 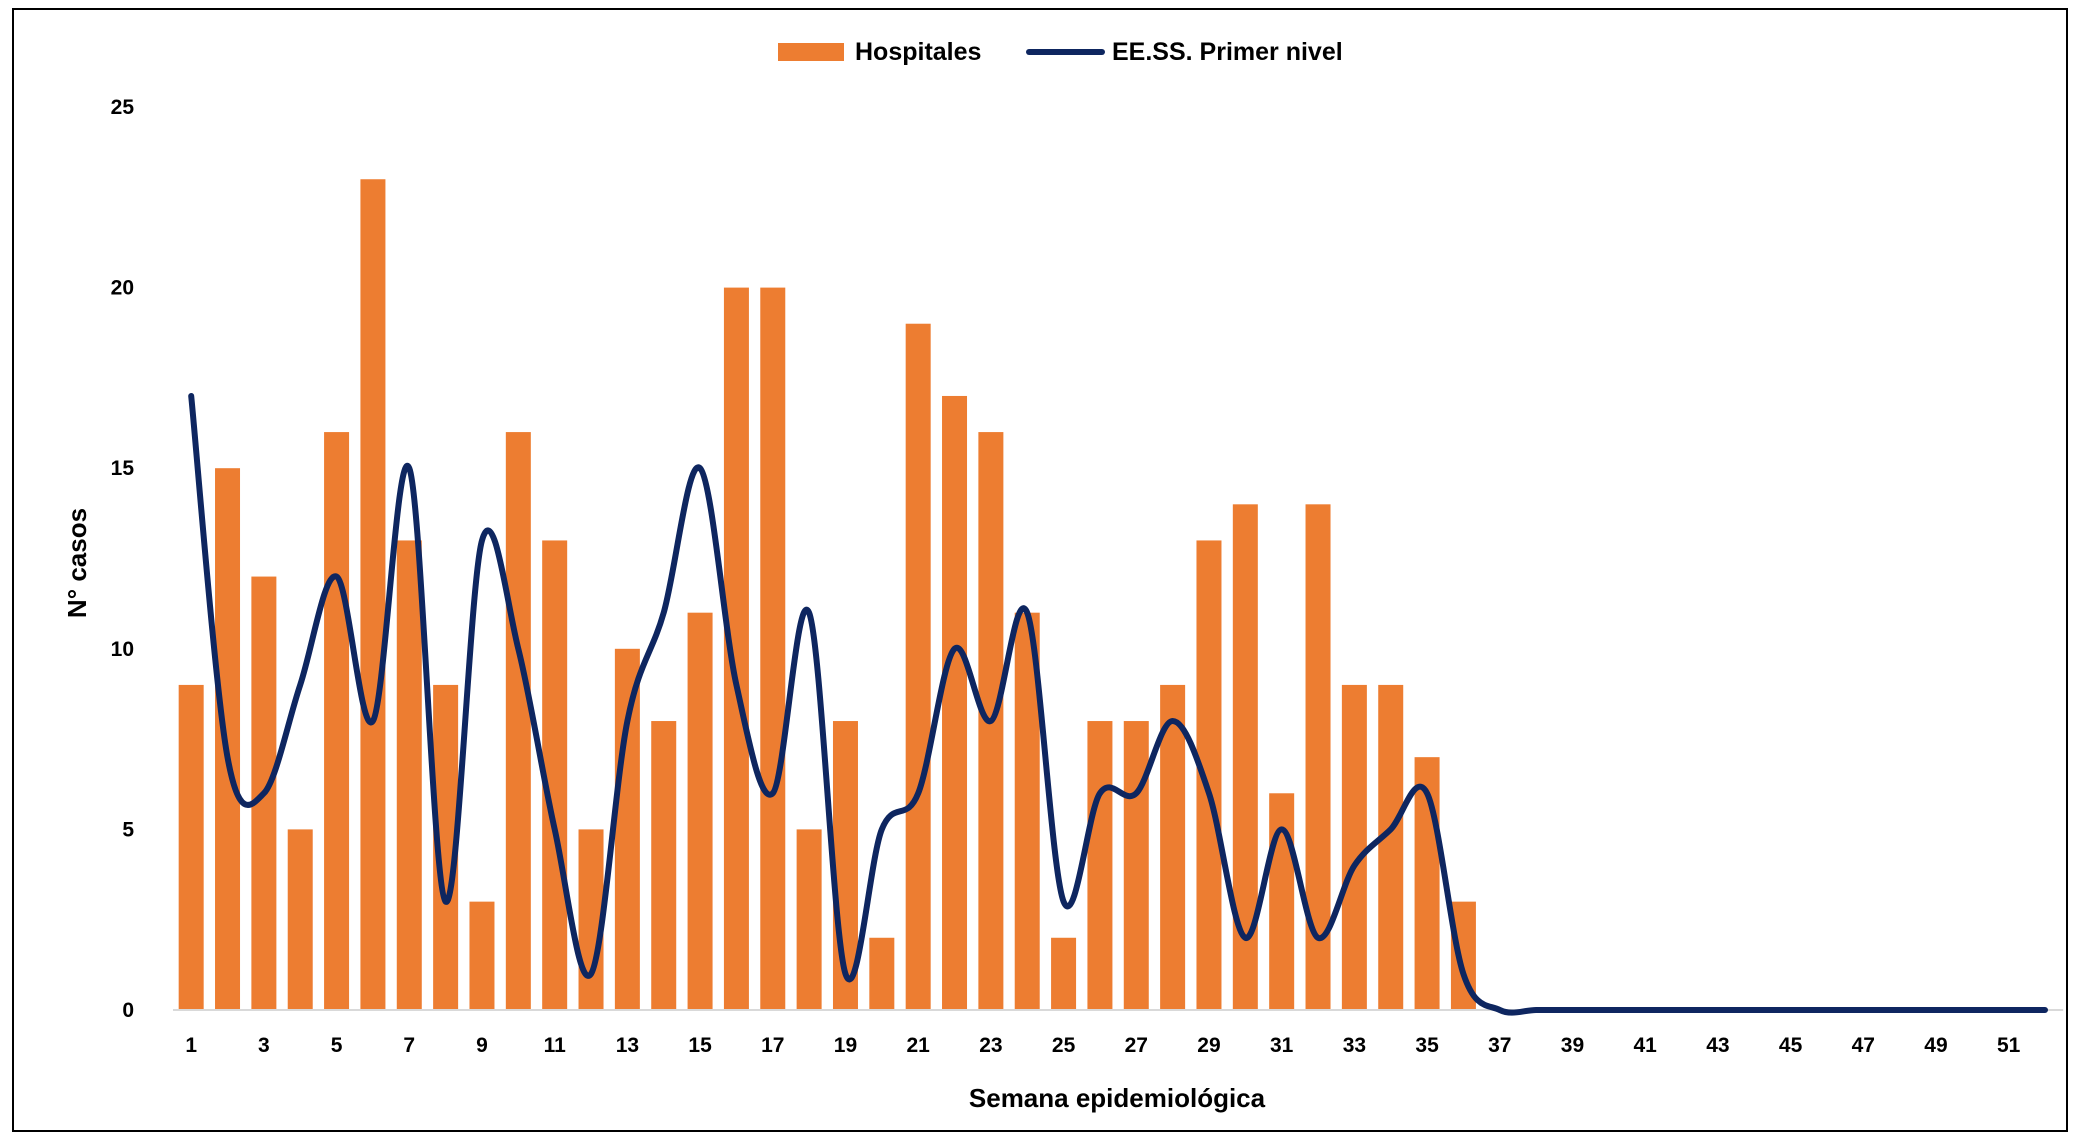 I want to click on x-tick-label: 47, so click(x=1863, y=1045).